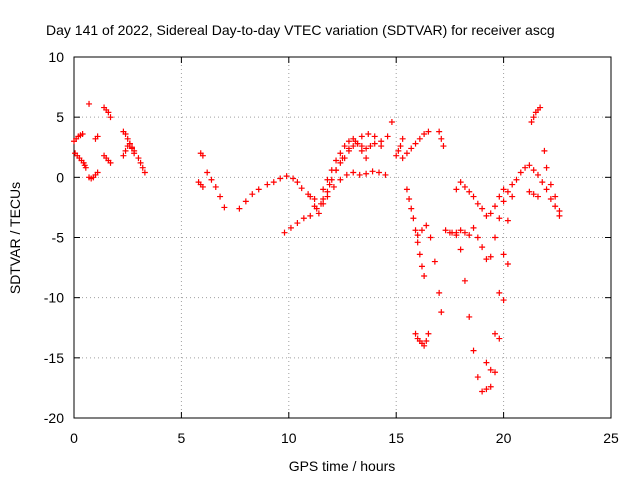 Image resolution: width=640 pixels, height=480 pixels. Describe the element at coordinates (54, 418) in the screenshot. I see `y-tick-label: -20` at that location.